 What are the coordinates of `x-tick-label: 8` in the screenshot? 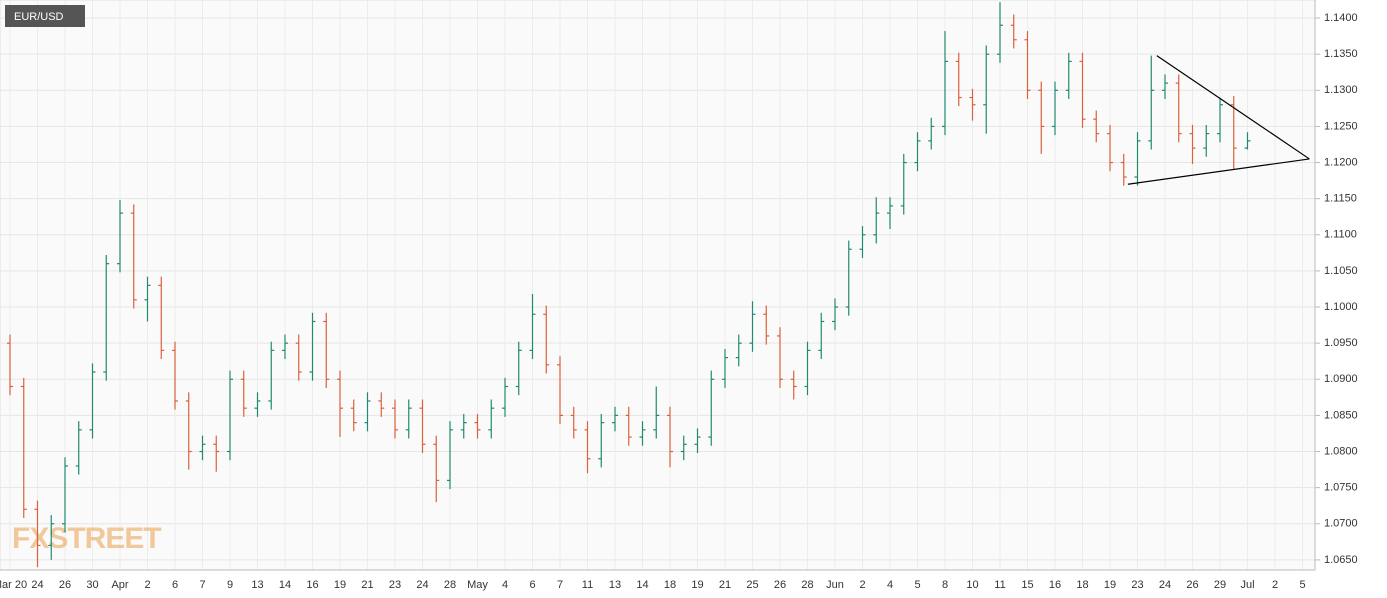 It's located at (945, 585).